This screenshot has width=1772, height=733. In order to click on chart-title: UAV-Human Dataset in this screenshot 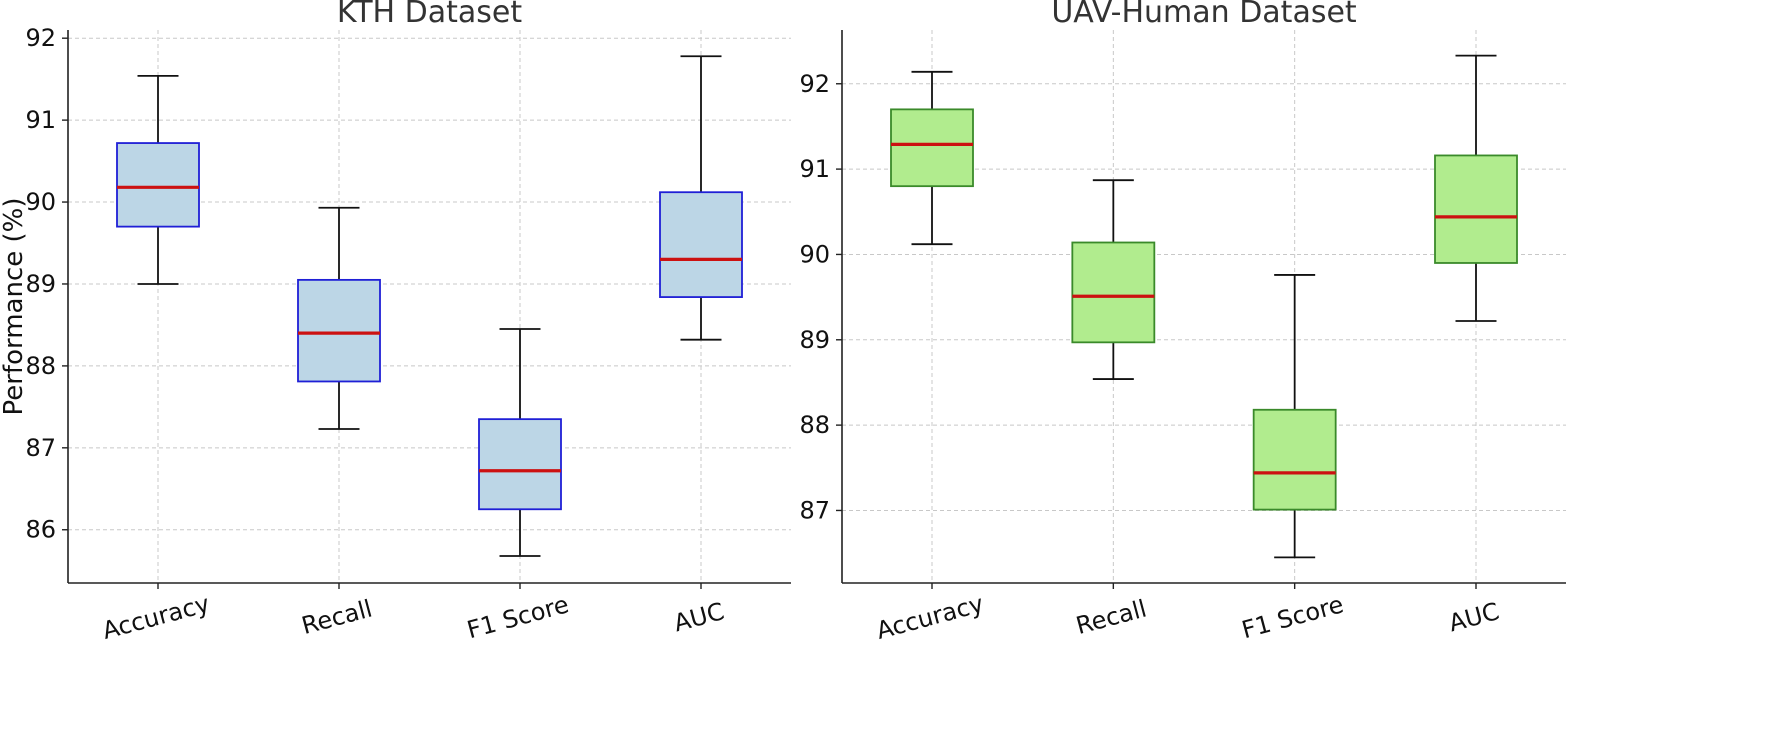, I will do `click(1204, 15)`.